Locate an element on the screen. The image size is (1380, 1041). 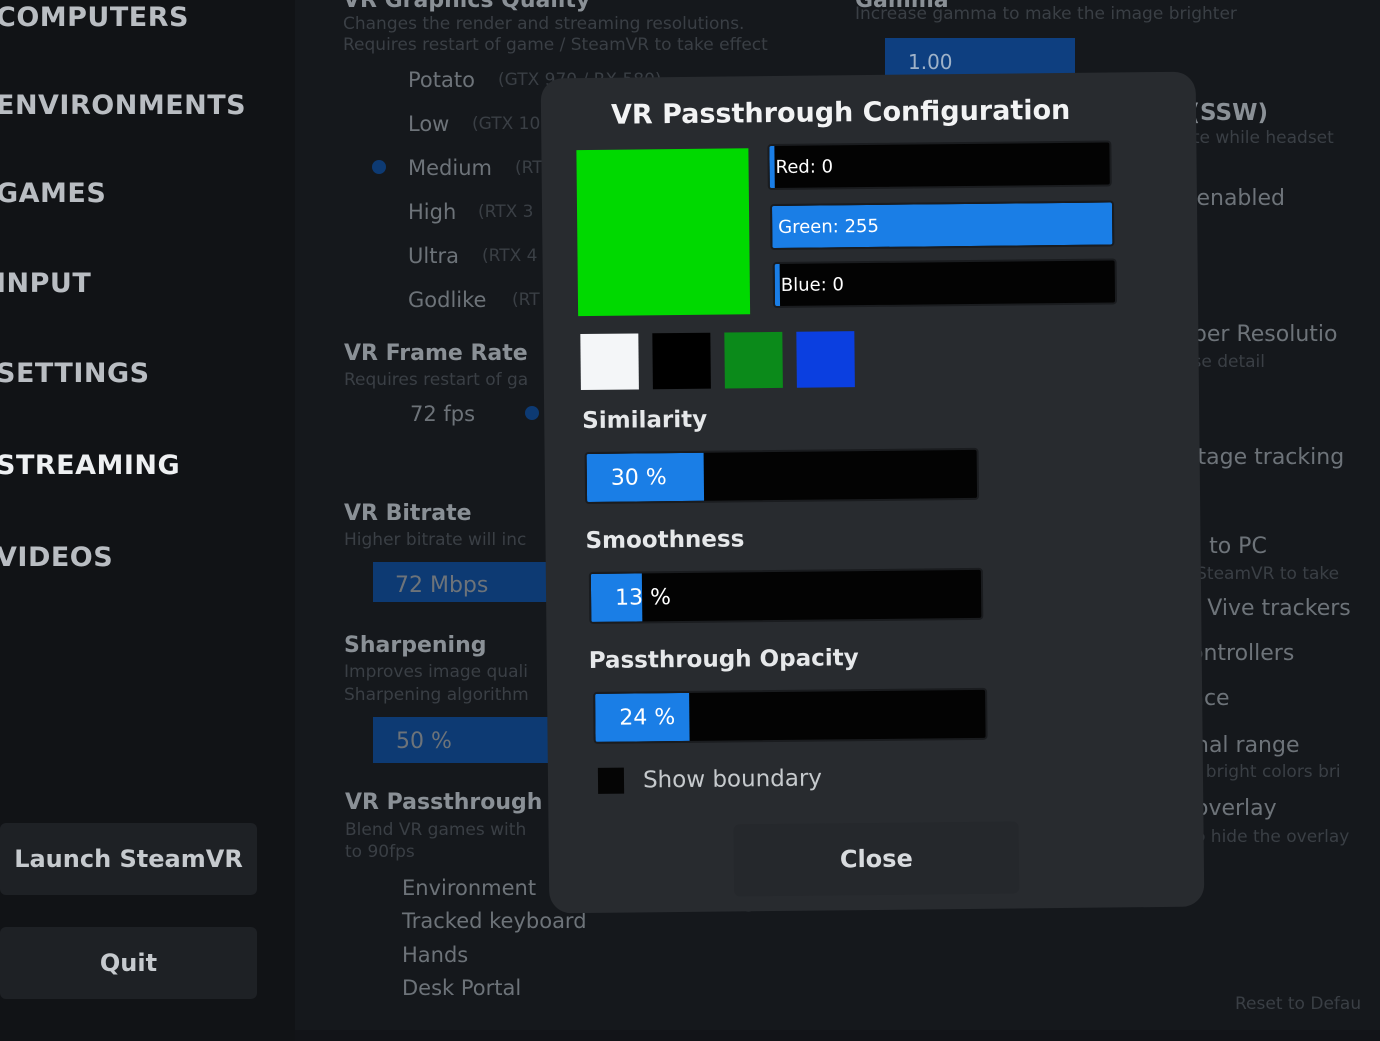
nav-item: STREAMING is located at coordinates (90, 465).